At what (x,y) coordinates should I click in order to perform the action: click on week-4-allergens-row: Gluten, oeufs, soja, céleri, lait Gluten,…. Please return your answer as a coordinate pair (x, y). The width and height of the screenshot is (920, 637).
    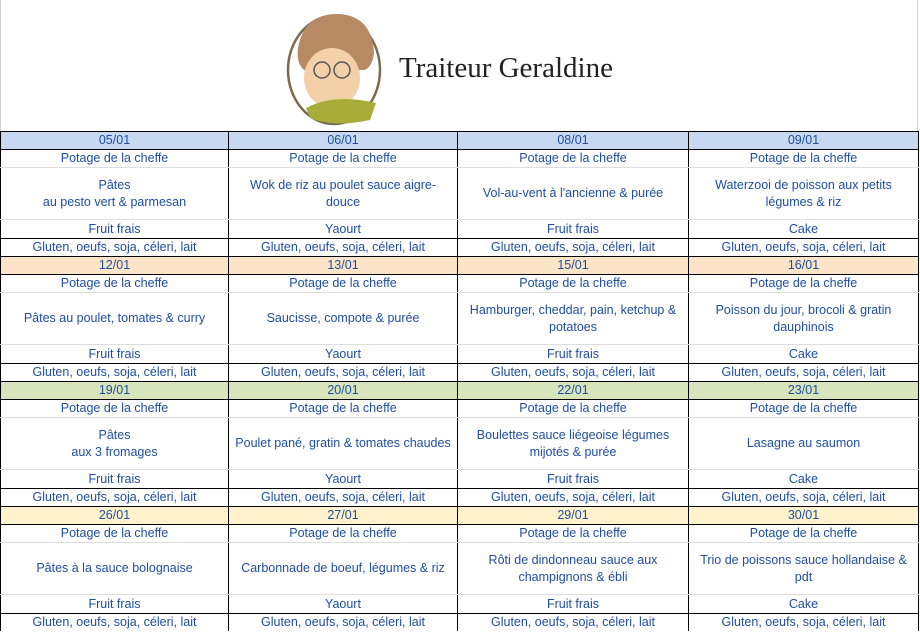
    Looking at the image, I should click on (459, 622).